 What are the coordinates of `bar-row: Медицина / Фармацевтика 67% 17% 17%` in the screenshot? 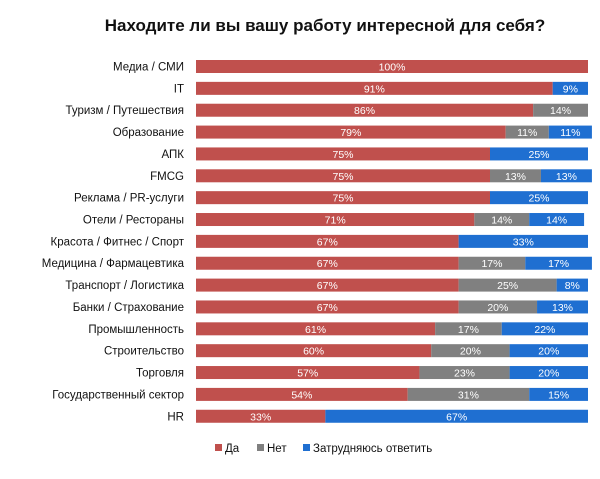 It's located at (317, 263).